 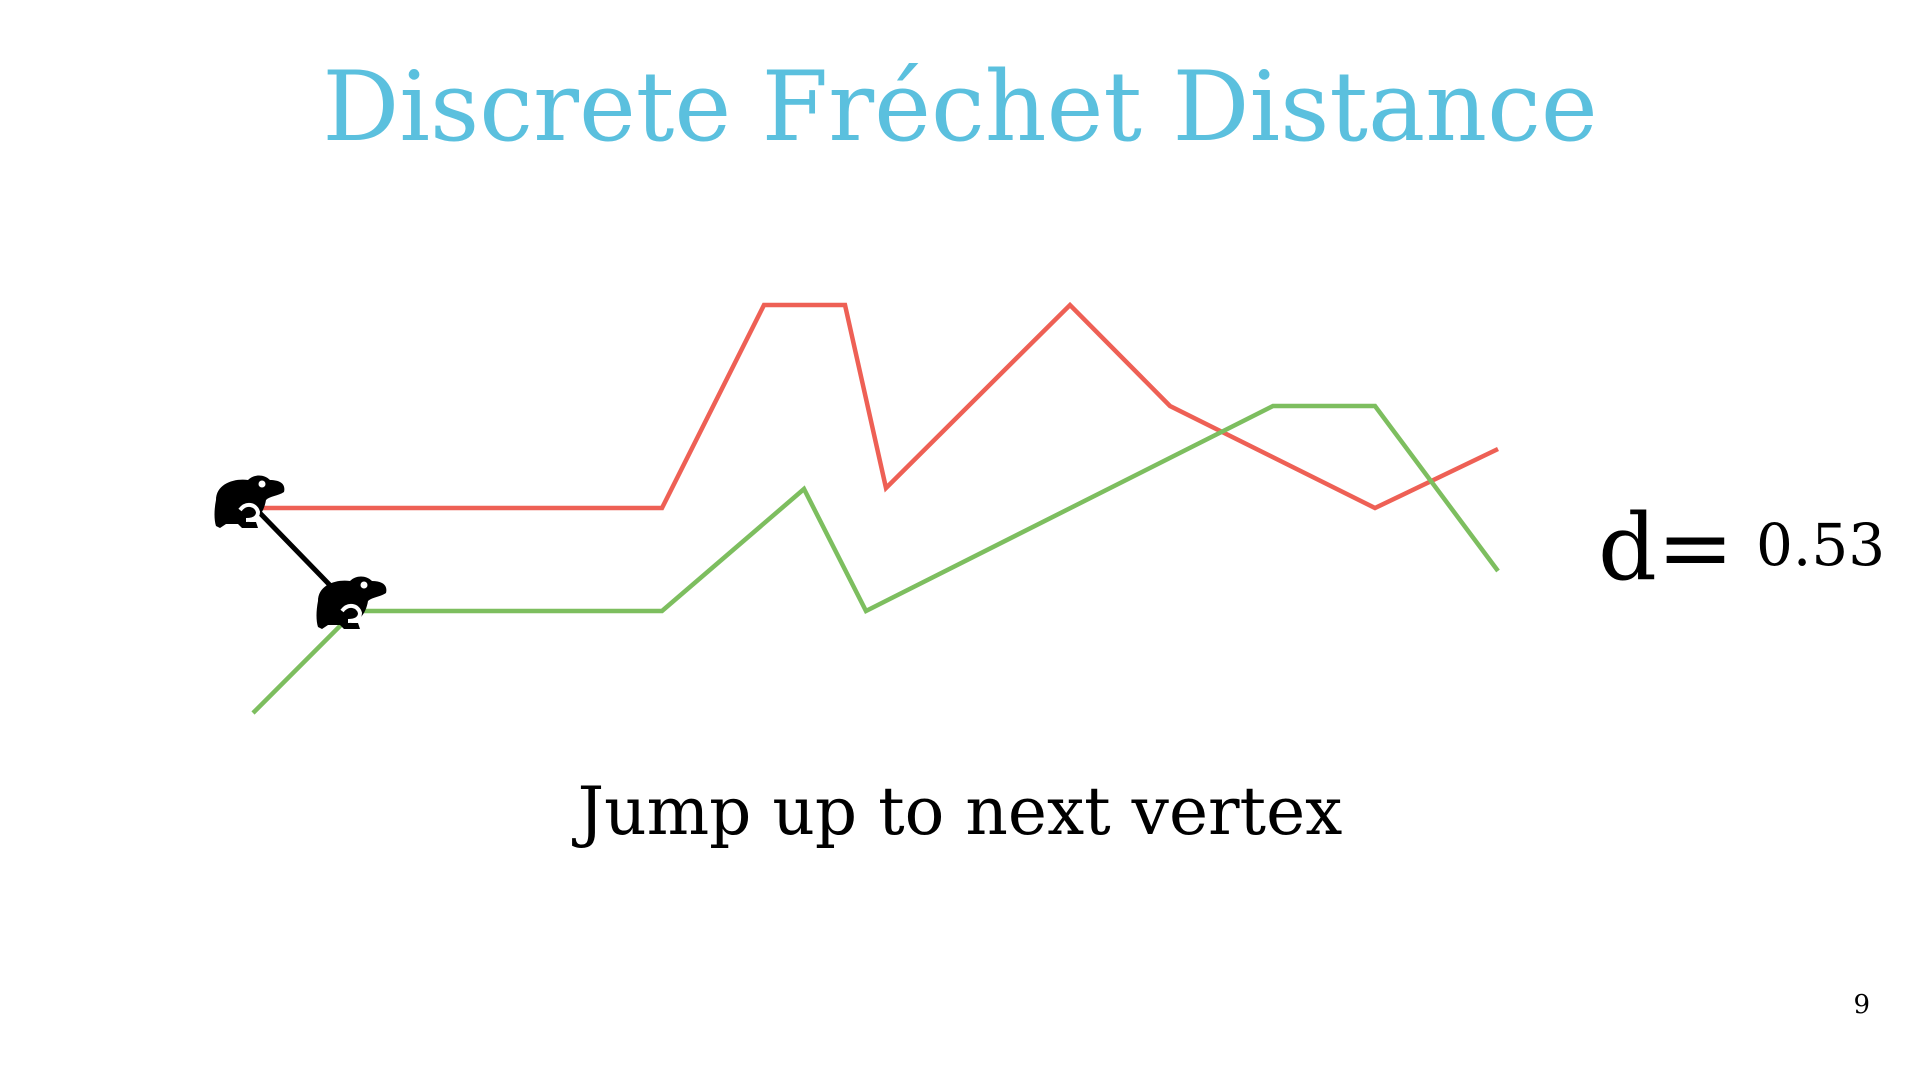 What do you see at coordinates (1666, 547) in the screenshot?
I see `distance-label: d=` at bounding box center [1666, 547].